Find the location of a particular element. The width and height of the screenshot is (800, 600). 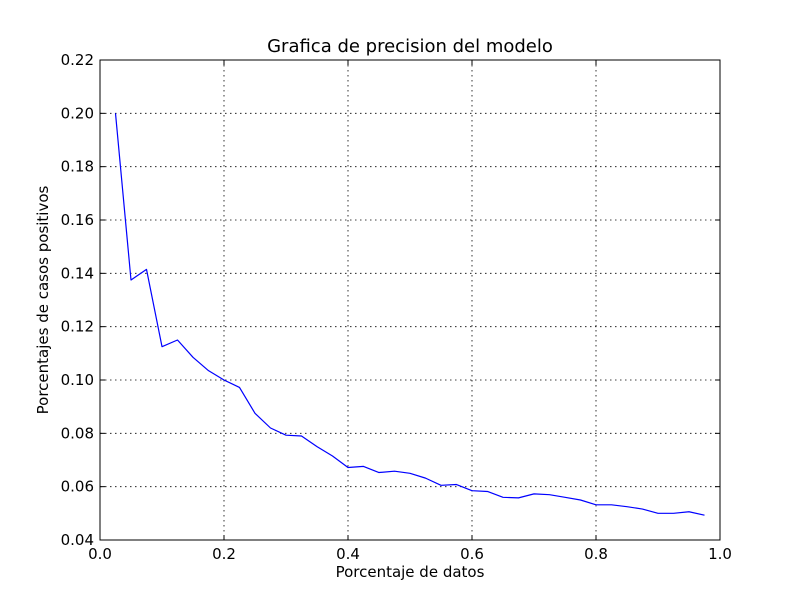

x-tick-label: 0.8 is located at coordinates (596, 554).